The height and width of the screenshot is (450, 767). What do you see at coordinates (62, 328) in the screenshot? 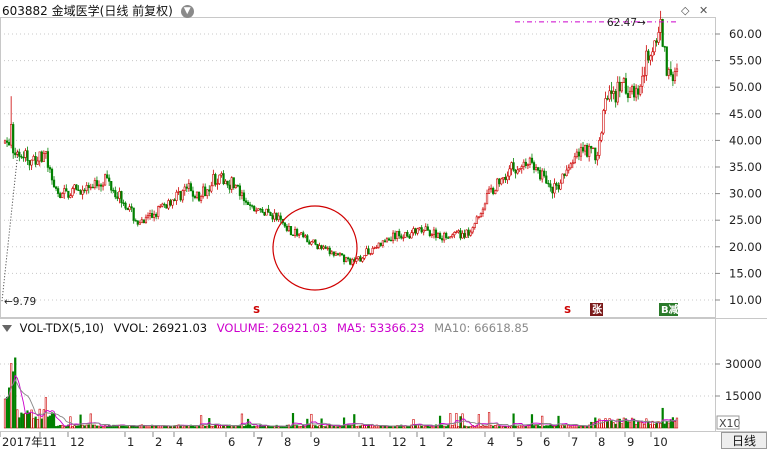
I see `indicator-name: VOL-TDX(5,10)` at bounding box center [62, 328].